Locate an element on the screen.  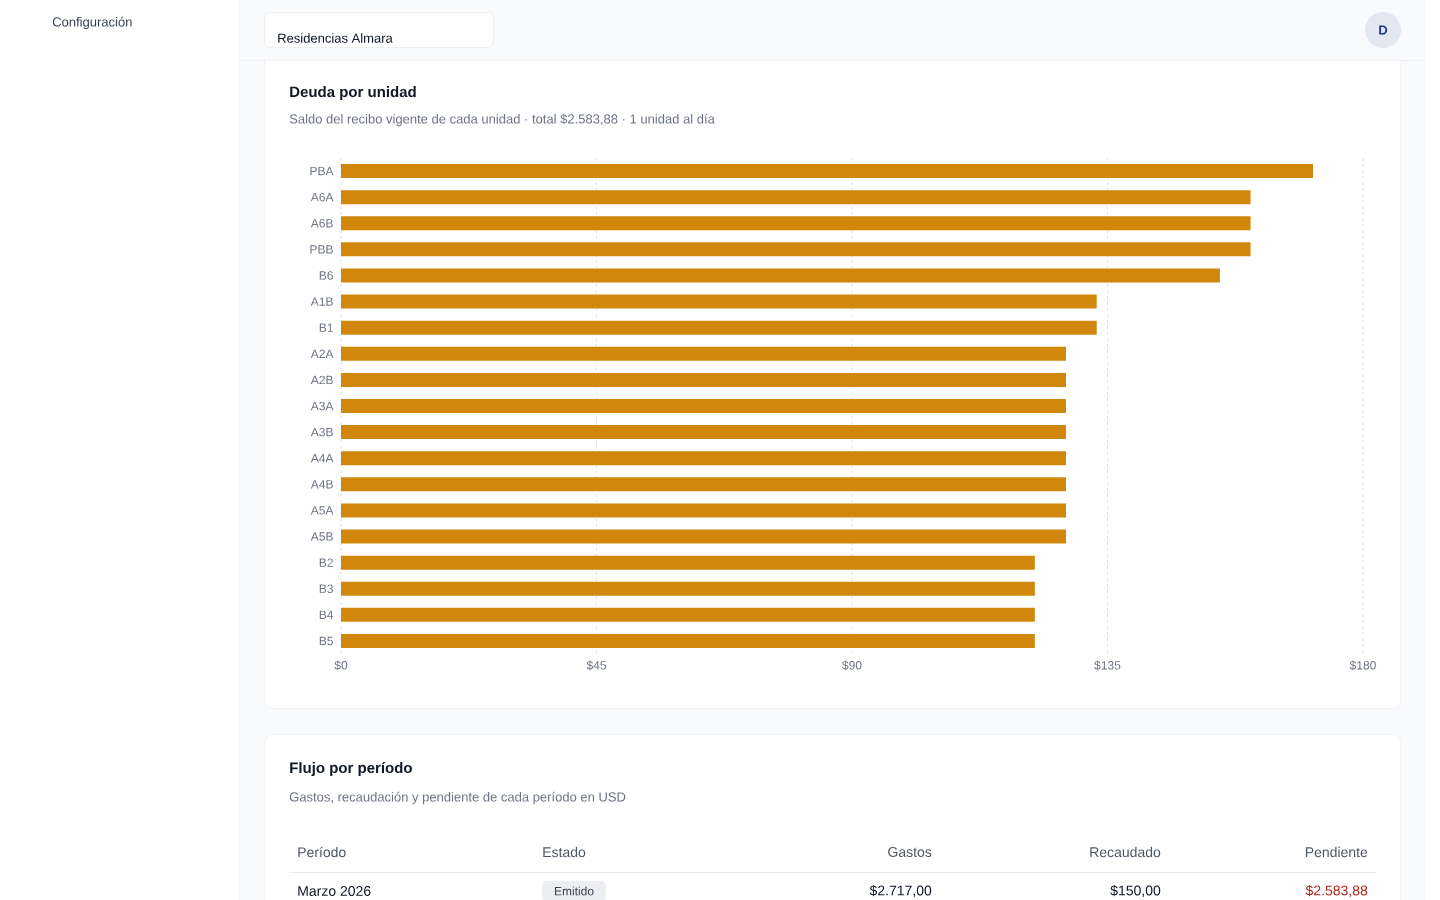
text: Período is located at coordinates (322, 852).